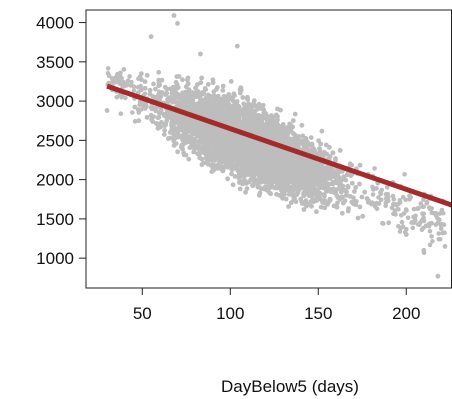  Describe the element at coordinates (276, 305) in the screenshot. I see `x-axis: 50 100 150 200` at that location.